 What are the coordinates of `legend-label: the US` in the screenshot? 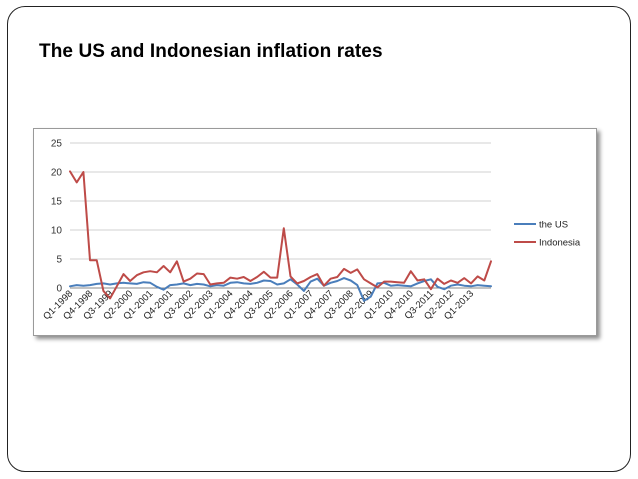 It's located at (553, 225).